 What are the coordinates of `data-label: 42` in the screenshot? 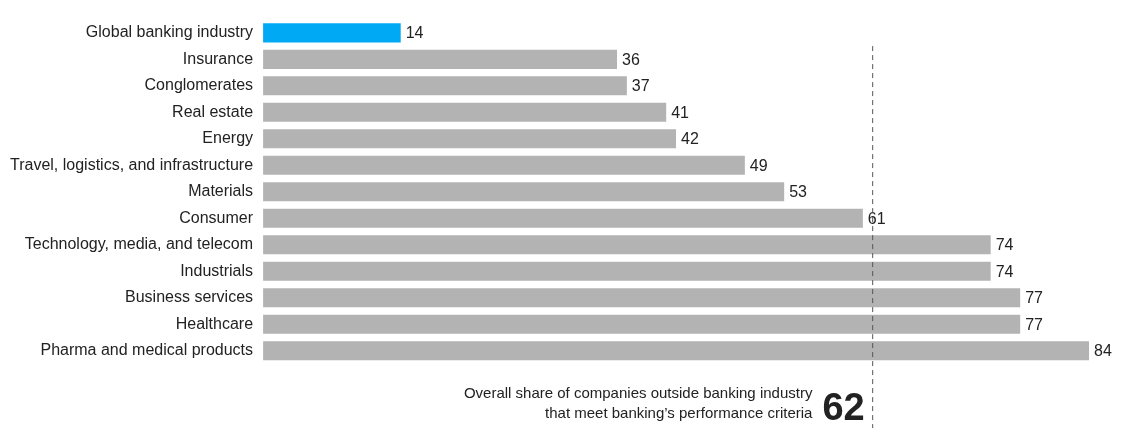 It's located at (690, 139).